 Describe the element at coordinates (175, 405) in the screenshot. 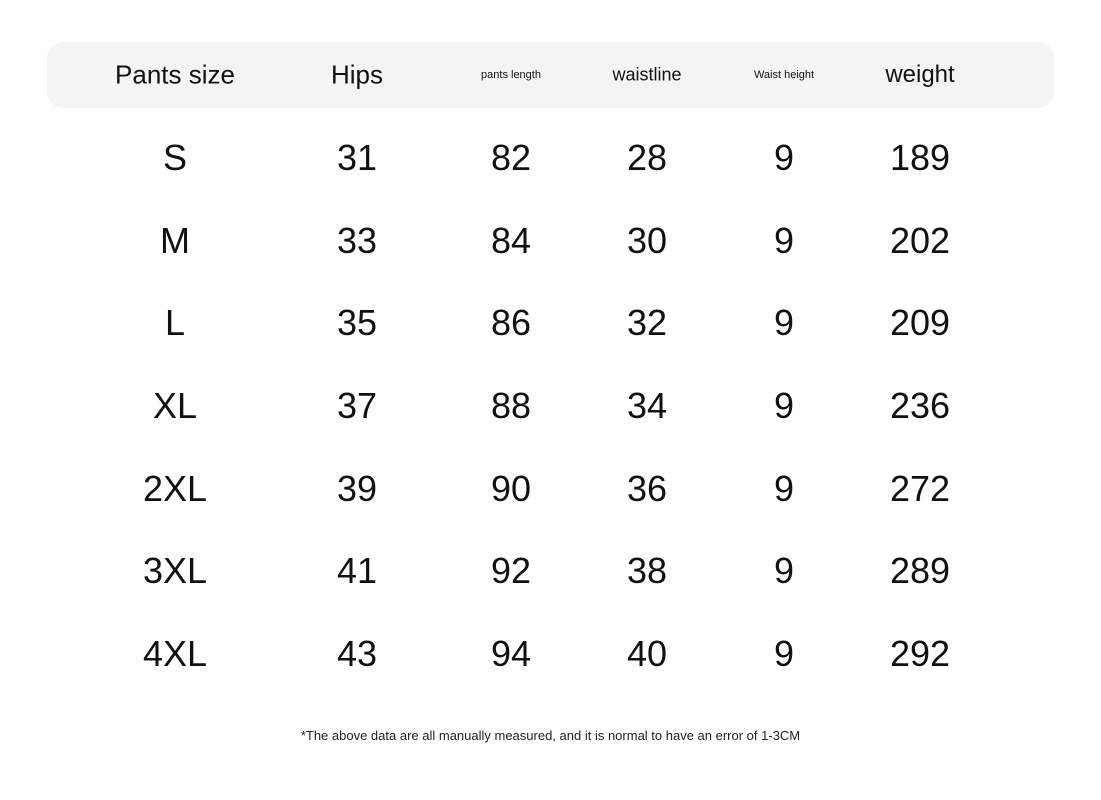

I see `cell-pants-size: XL` at that location.